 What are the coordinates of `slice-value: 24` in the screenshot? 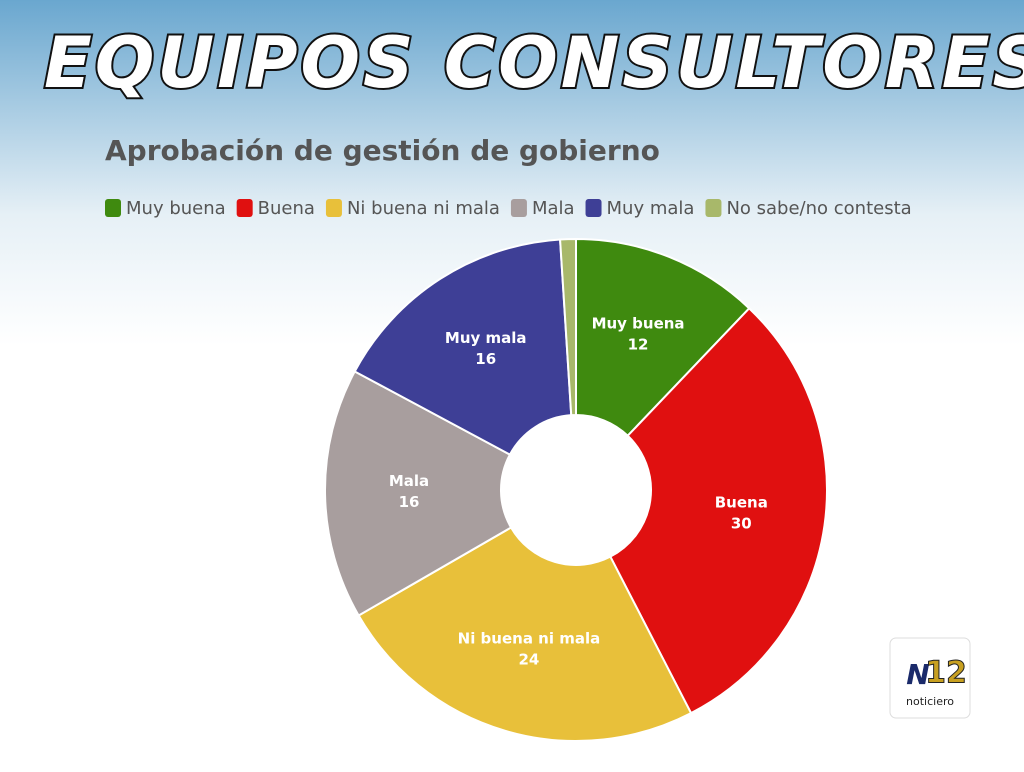 It's located at (529, 660).